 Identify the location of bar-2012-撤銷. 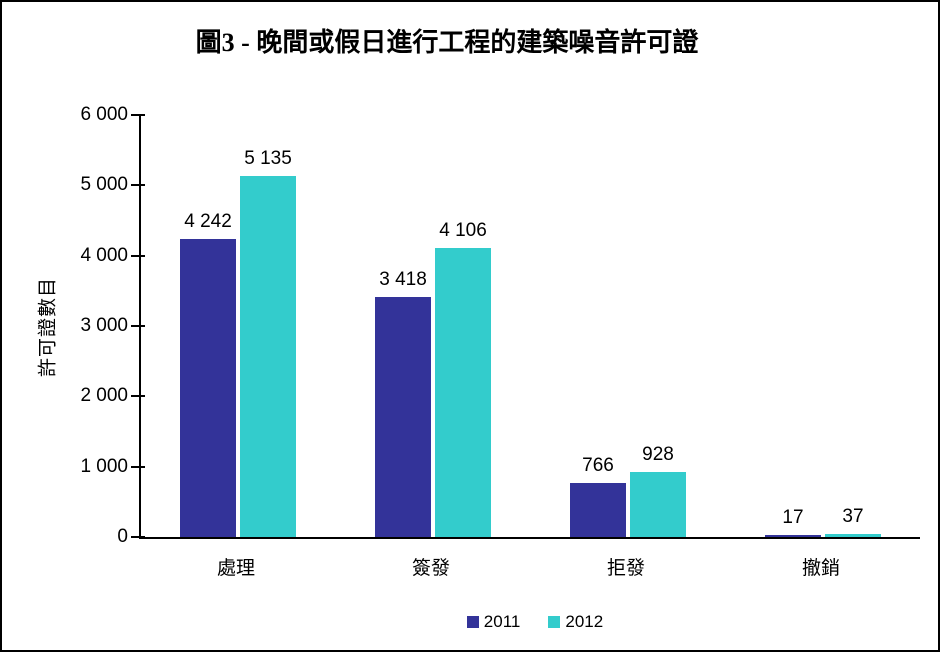
(853, 535).